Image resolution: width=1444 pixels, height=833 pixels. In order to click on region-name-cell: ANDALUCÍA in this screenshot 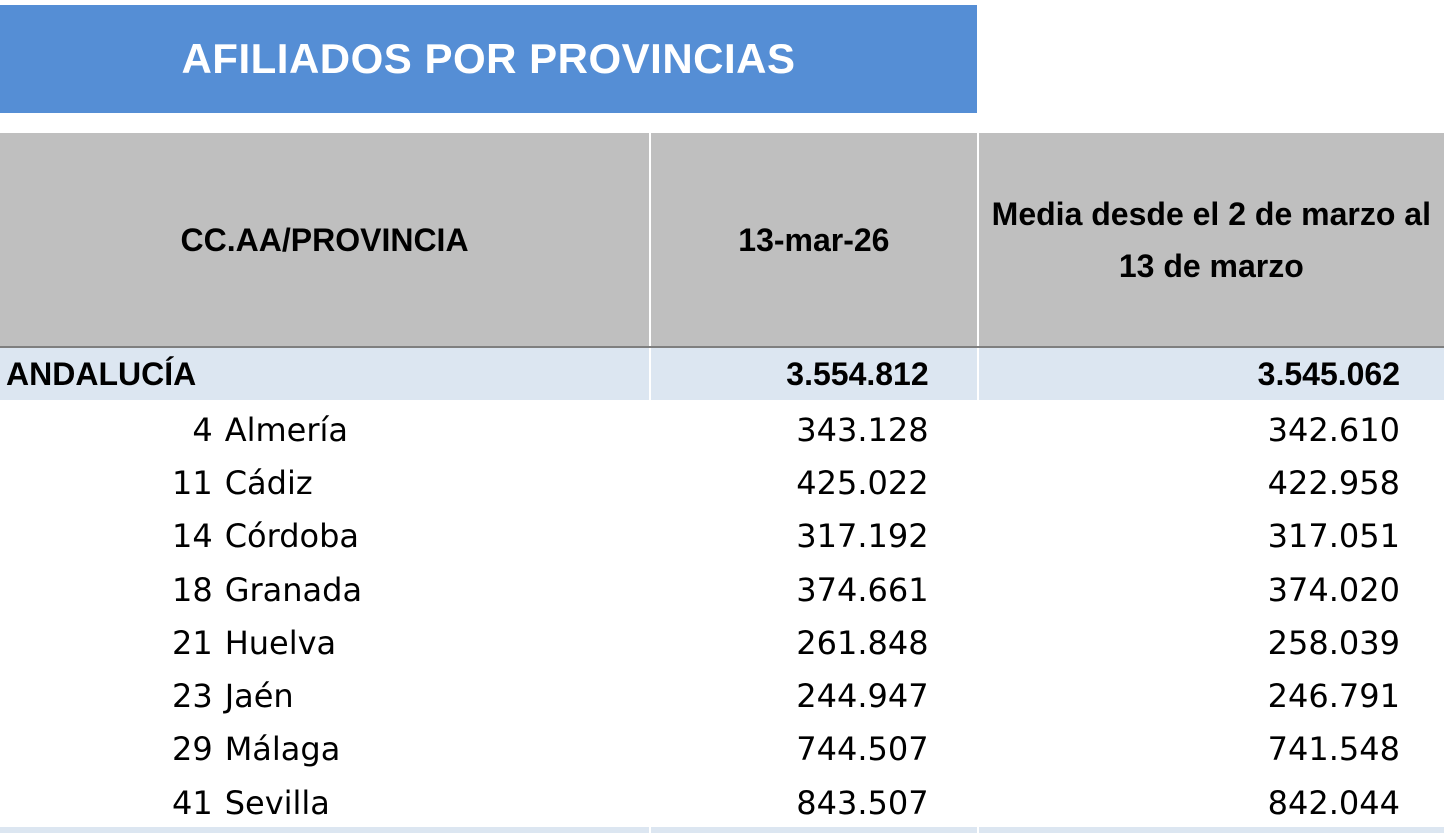, I will do `click(325, 374)`.